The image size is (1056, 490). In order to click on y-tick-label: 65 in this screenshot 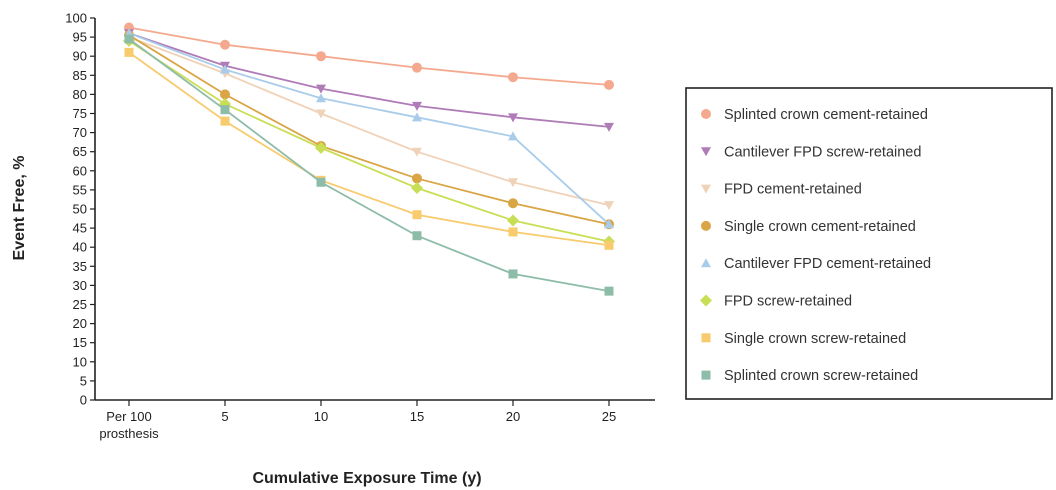, I will do `click(80, 151)`.